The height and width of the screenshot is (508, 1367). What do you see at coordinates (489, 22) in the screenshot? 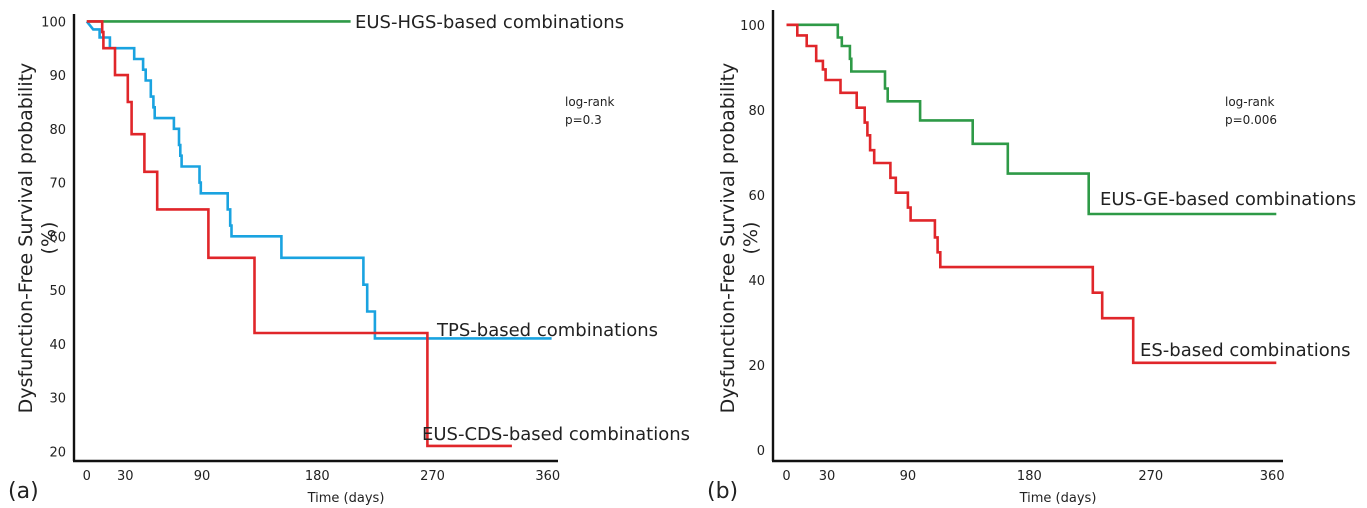
I see `series-label: EUS-HGS-based combinations` at bounding box center [489, 22].